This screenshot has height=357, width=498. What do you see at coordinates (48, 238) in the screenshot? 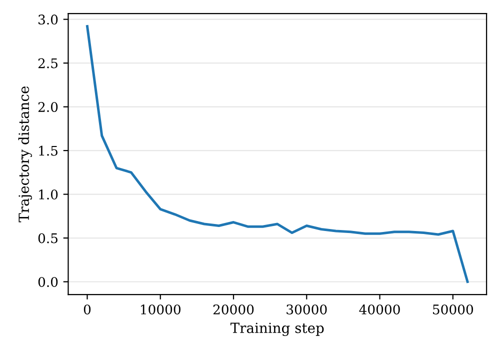
I see `y-tick-label: 0.5` at bounding box center [48, 238].